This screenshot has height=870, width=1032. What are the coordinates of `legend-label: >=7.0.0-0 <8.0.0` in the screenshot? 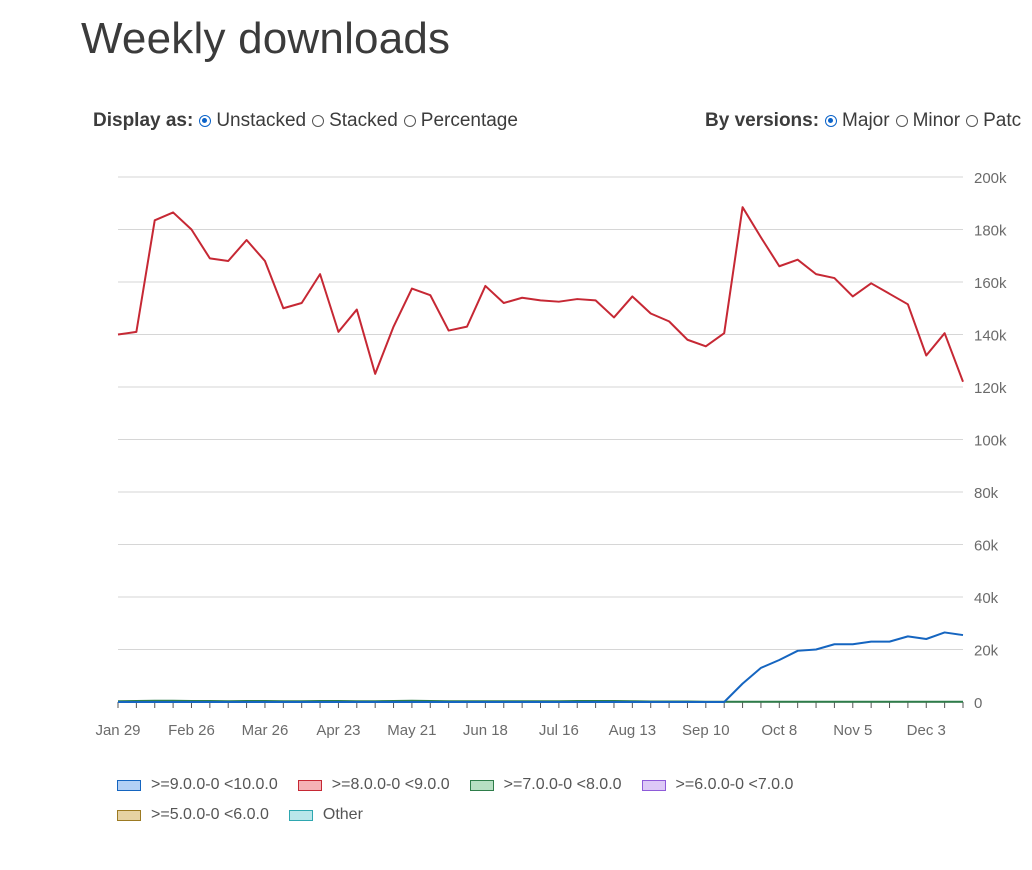 It's located at (562, 784).